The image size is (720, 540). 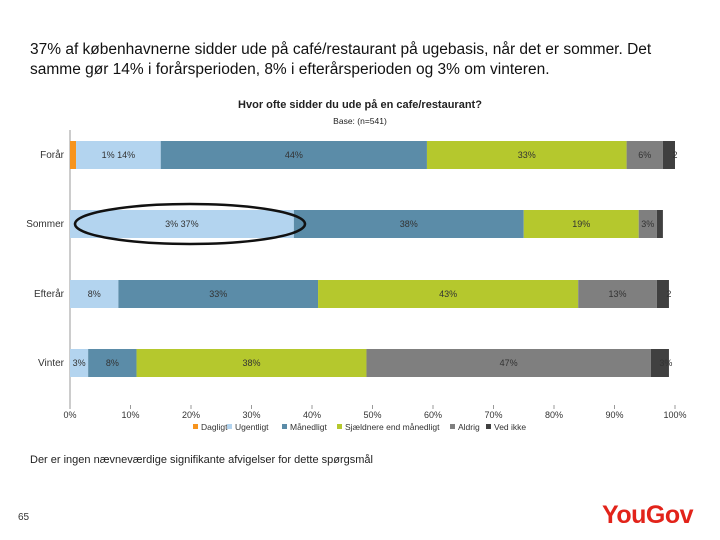 I want to click on legend-label: Ugentligt, so click(x=252, y=427).